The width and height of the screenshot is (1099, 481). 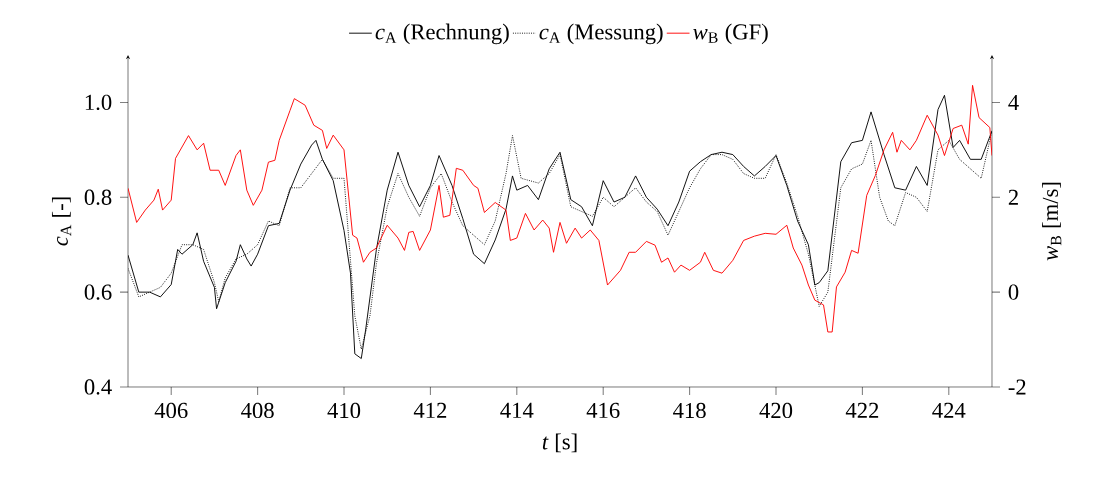 I want to click on x-tick-label: 422, so click(x=862, y=410).